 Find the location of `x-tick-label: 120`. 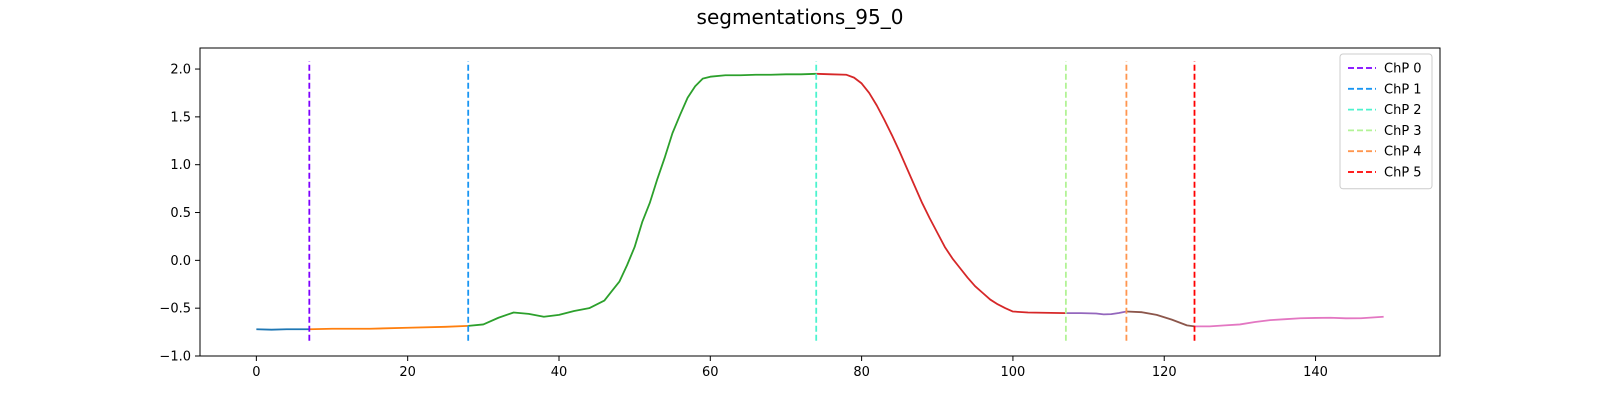

x-tick-label: 120 is located at coordinates (1164, 372).